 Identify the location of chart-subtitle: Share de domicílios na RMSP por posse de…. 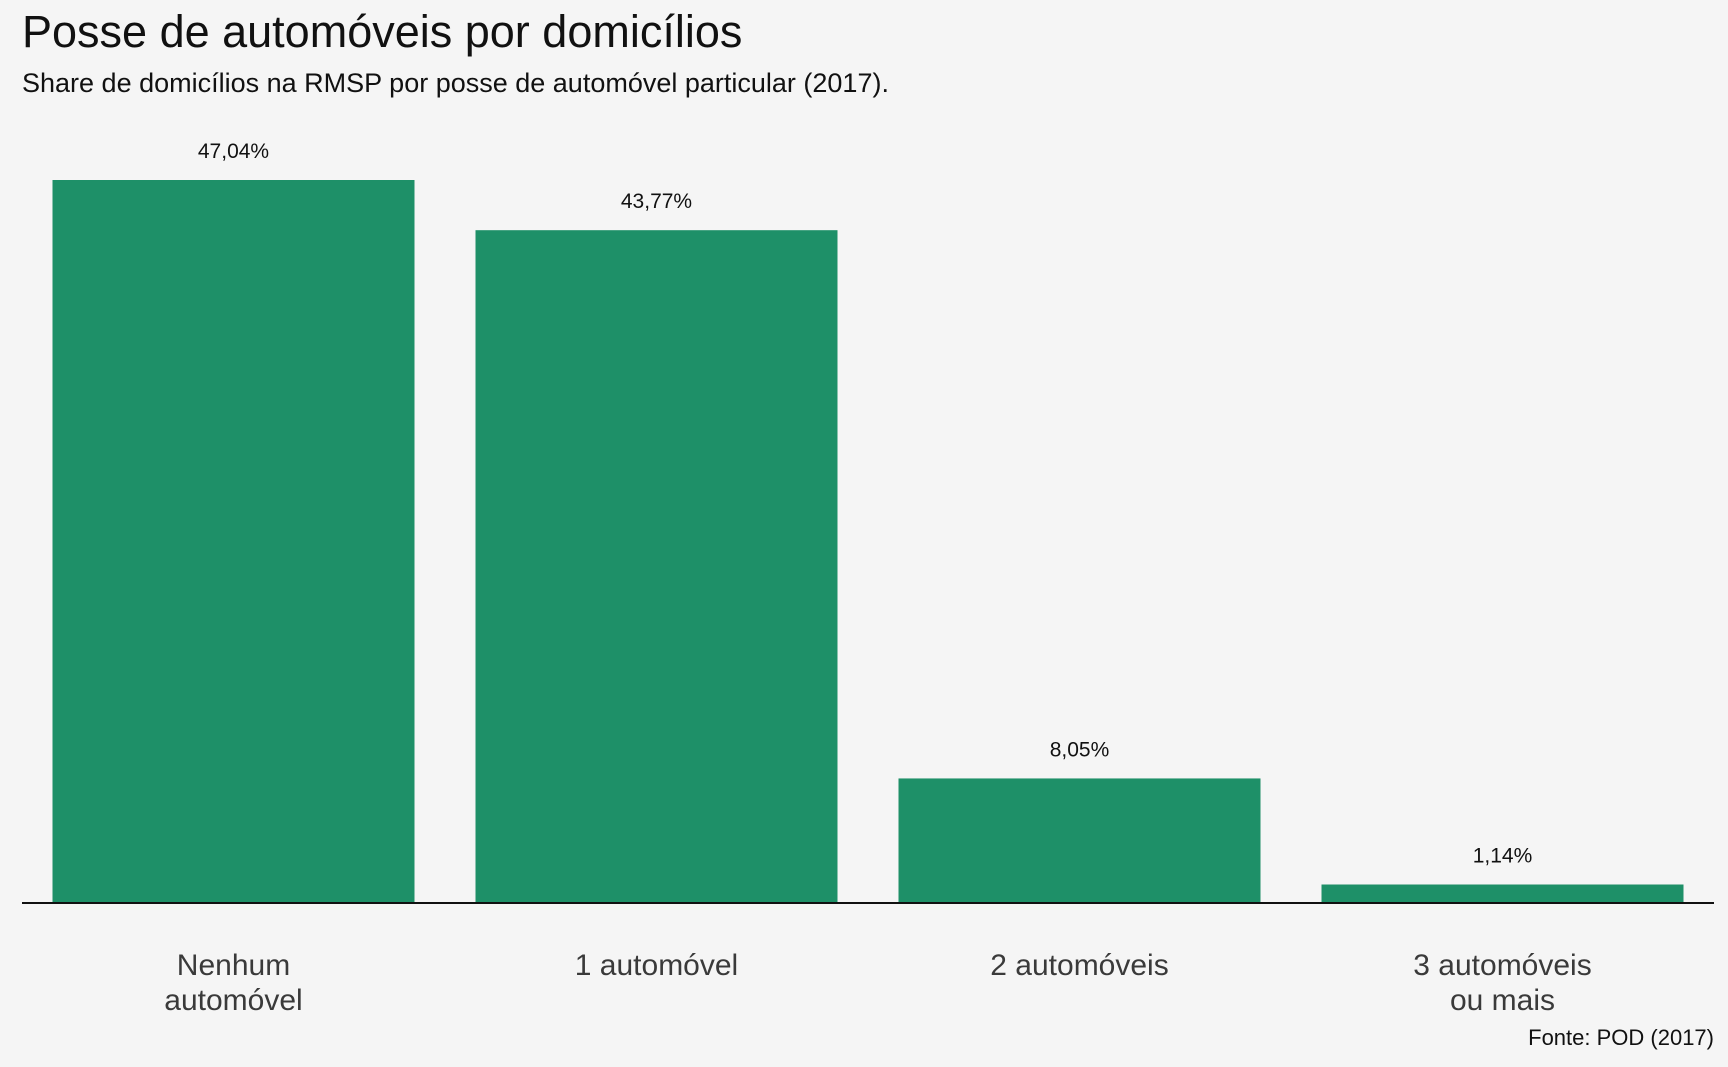
(455, 83).